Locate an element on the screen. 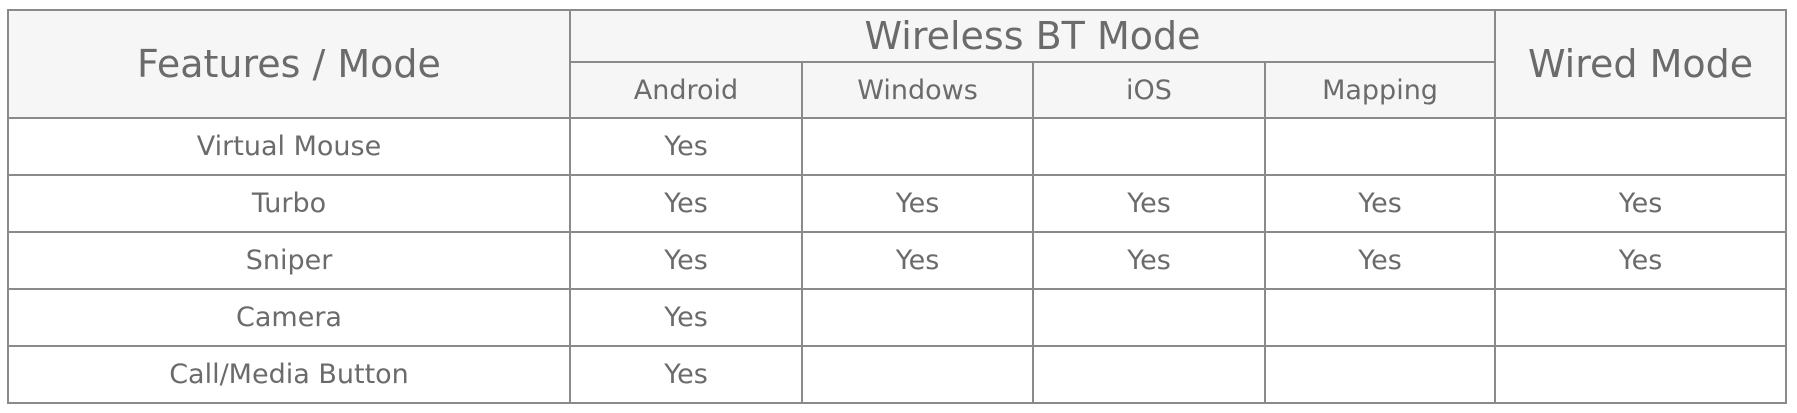  table-row: Camera Yes is located at coordinates (897, 317).